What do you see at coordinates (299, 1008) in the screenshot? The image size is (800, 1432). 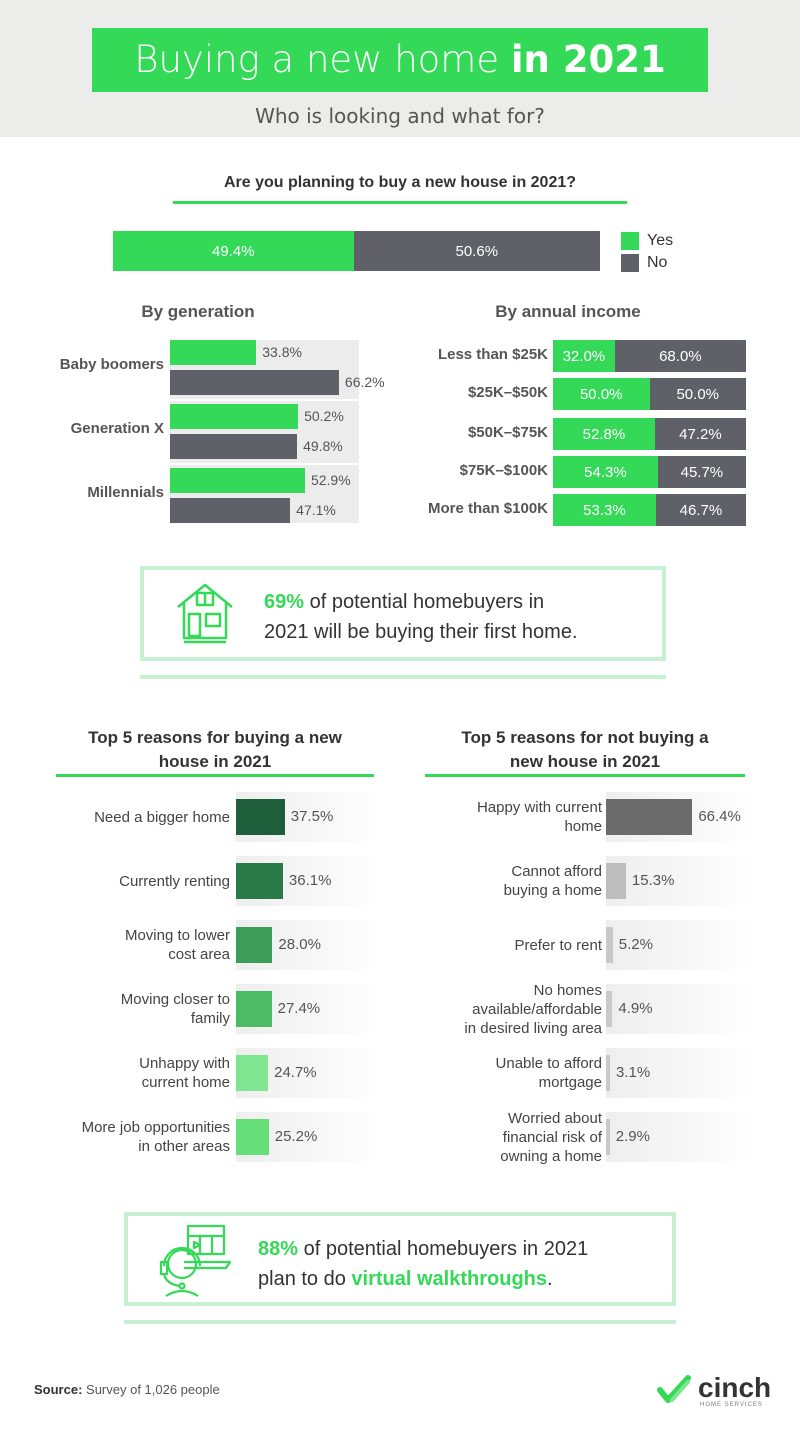 I see `reason-value: 27.4%` at bounding box center [299, 1008].